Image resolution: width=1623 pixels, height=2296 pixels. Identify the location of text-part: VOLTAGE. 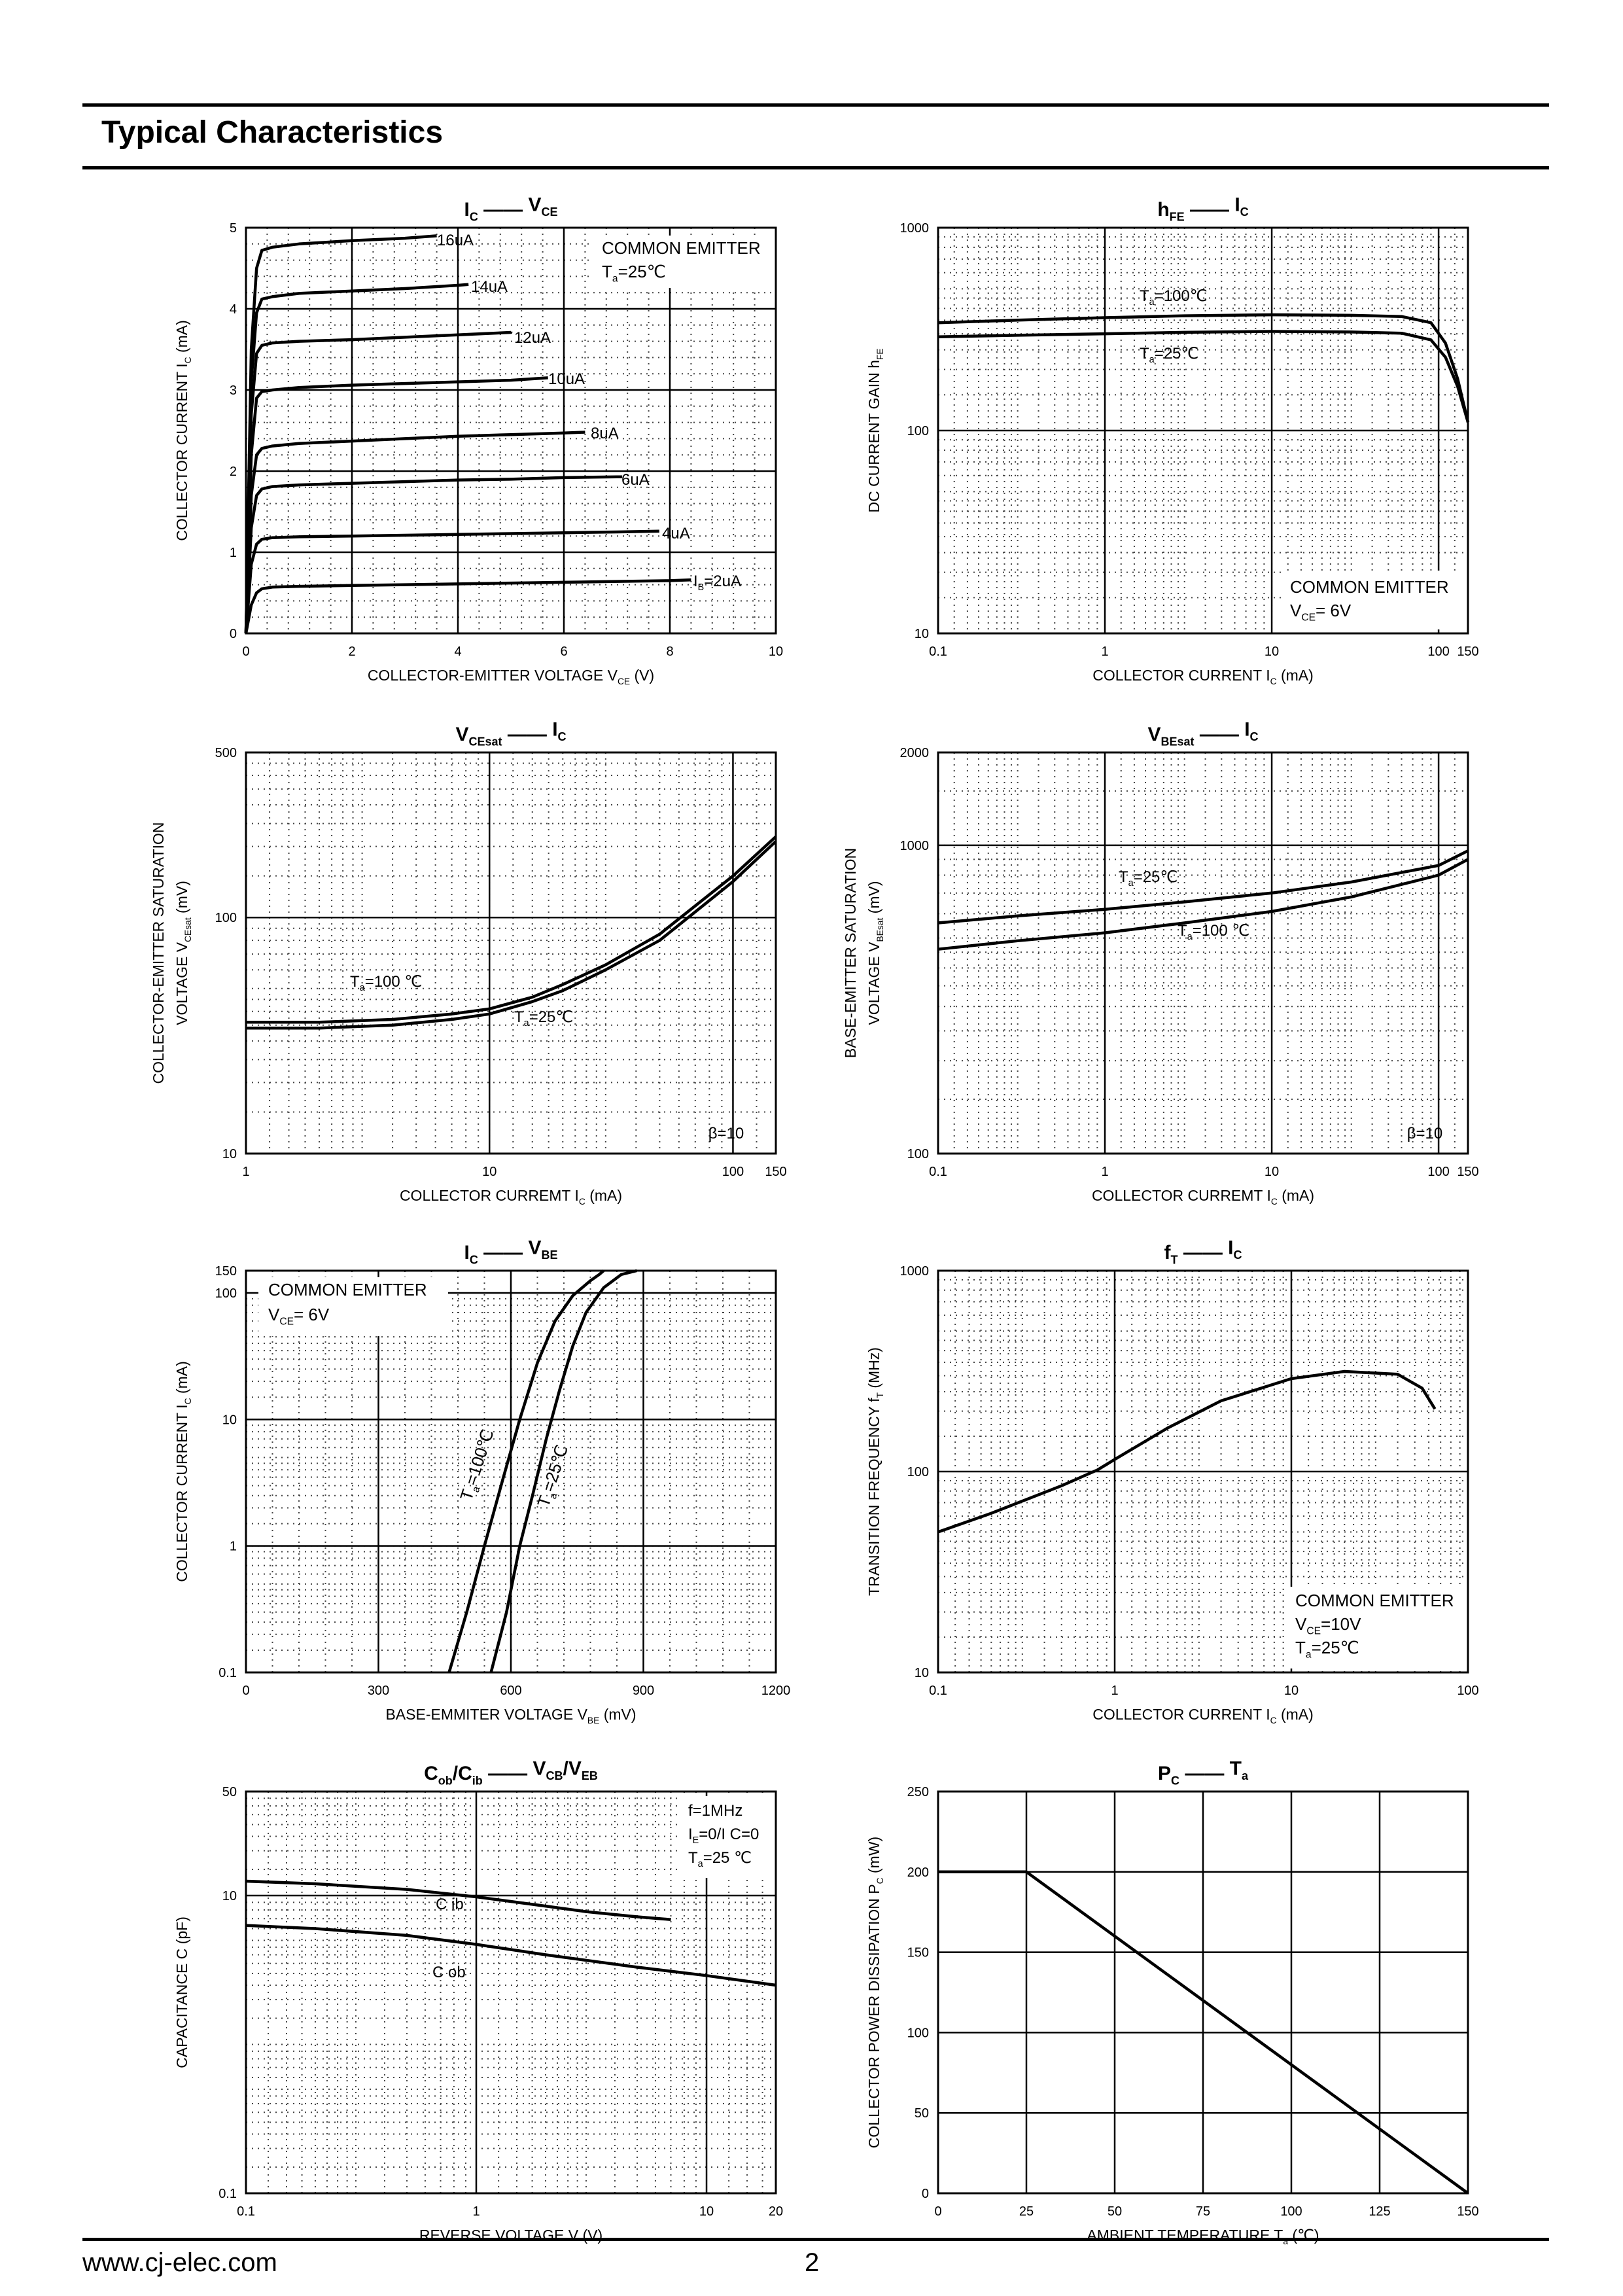
(873, 989).